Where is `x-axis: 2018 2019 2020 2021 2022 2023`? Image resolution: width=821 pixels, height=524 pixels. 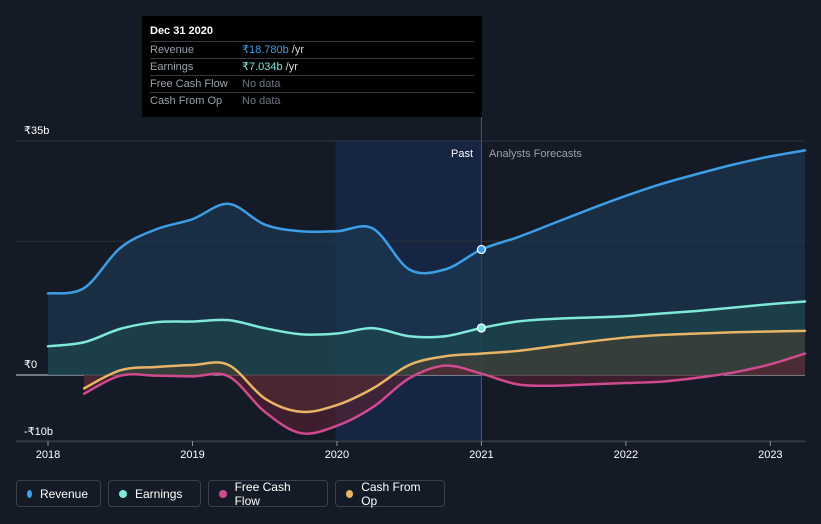 x-axis: 2018 2019 2020 2021 2022 2023 is located at coordinates (410, 450).